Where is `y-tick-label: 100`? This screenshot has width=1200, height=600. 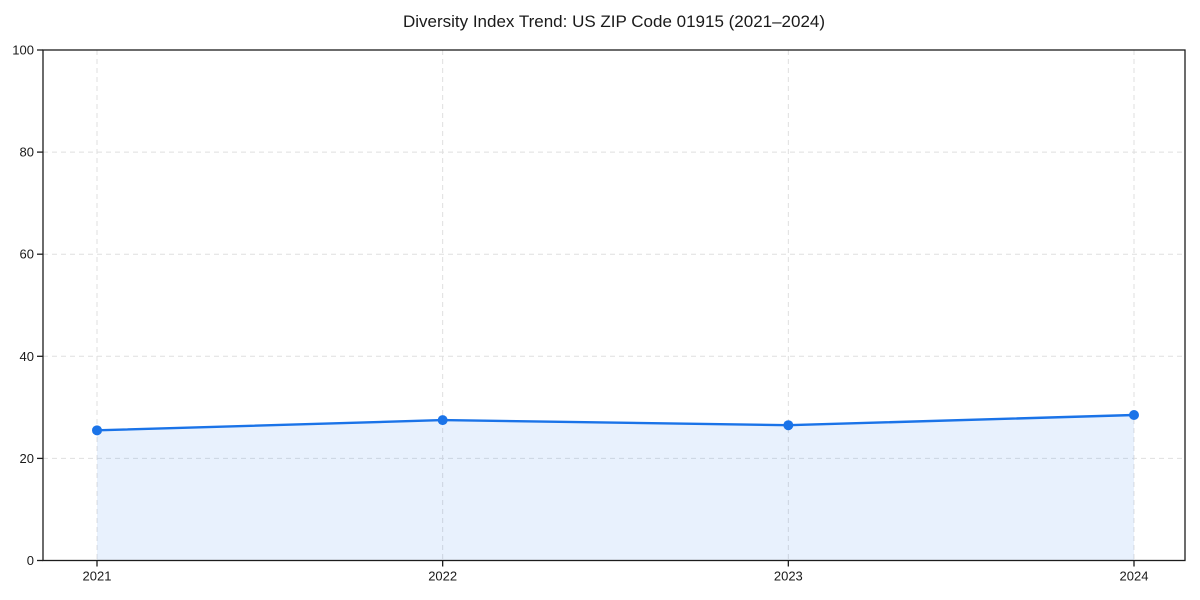
y-tick-label: 100 is located at coordinates (23, 50).